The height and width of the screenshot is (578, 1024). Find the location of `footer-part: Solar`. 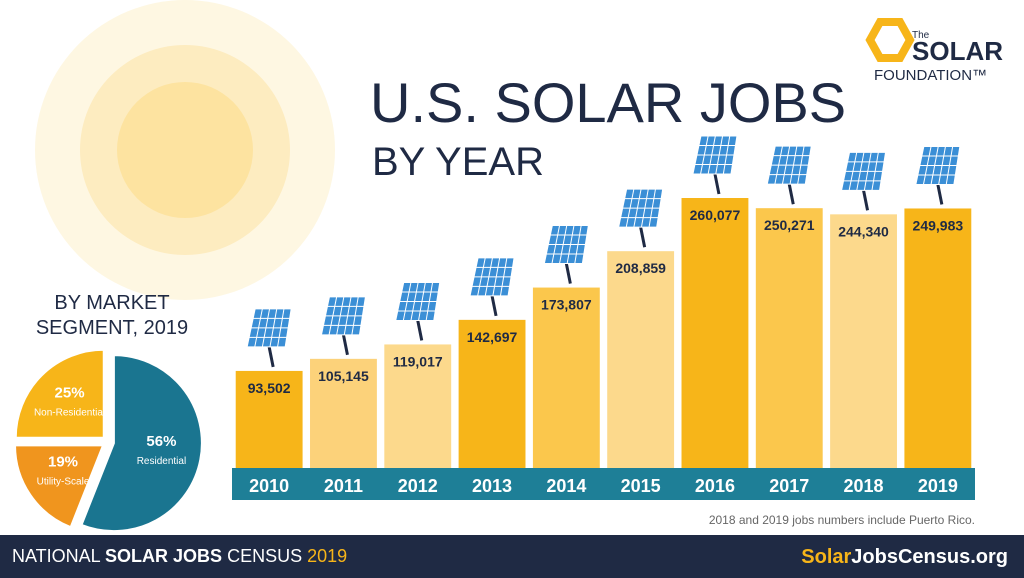

footer-part: Solar is located at coordinates (826, 557).